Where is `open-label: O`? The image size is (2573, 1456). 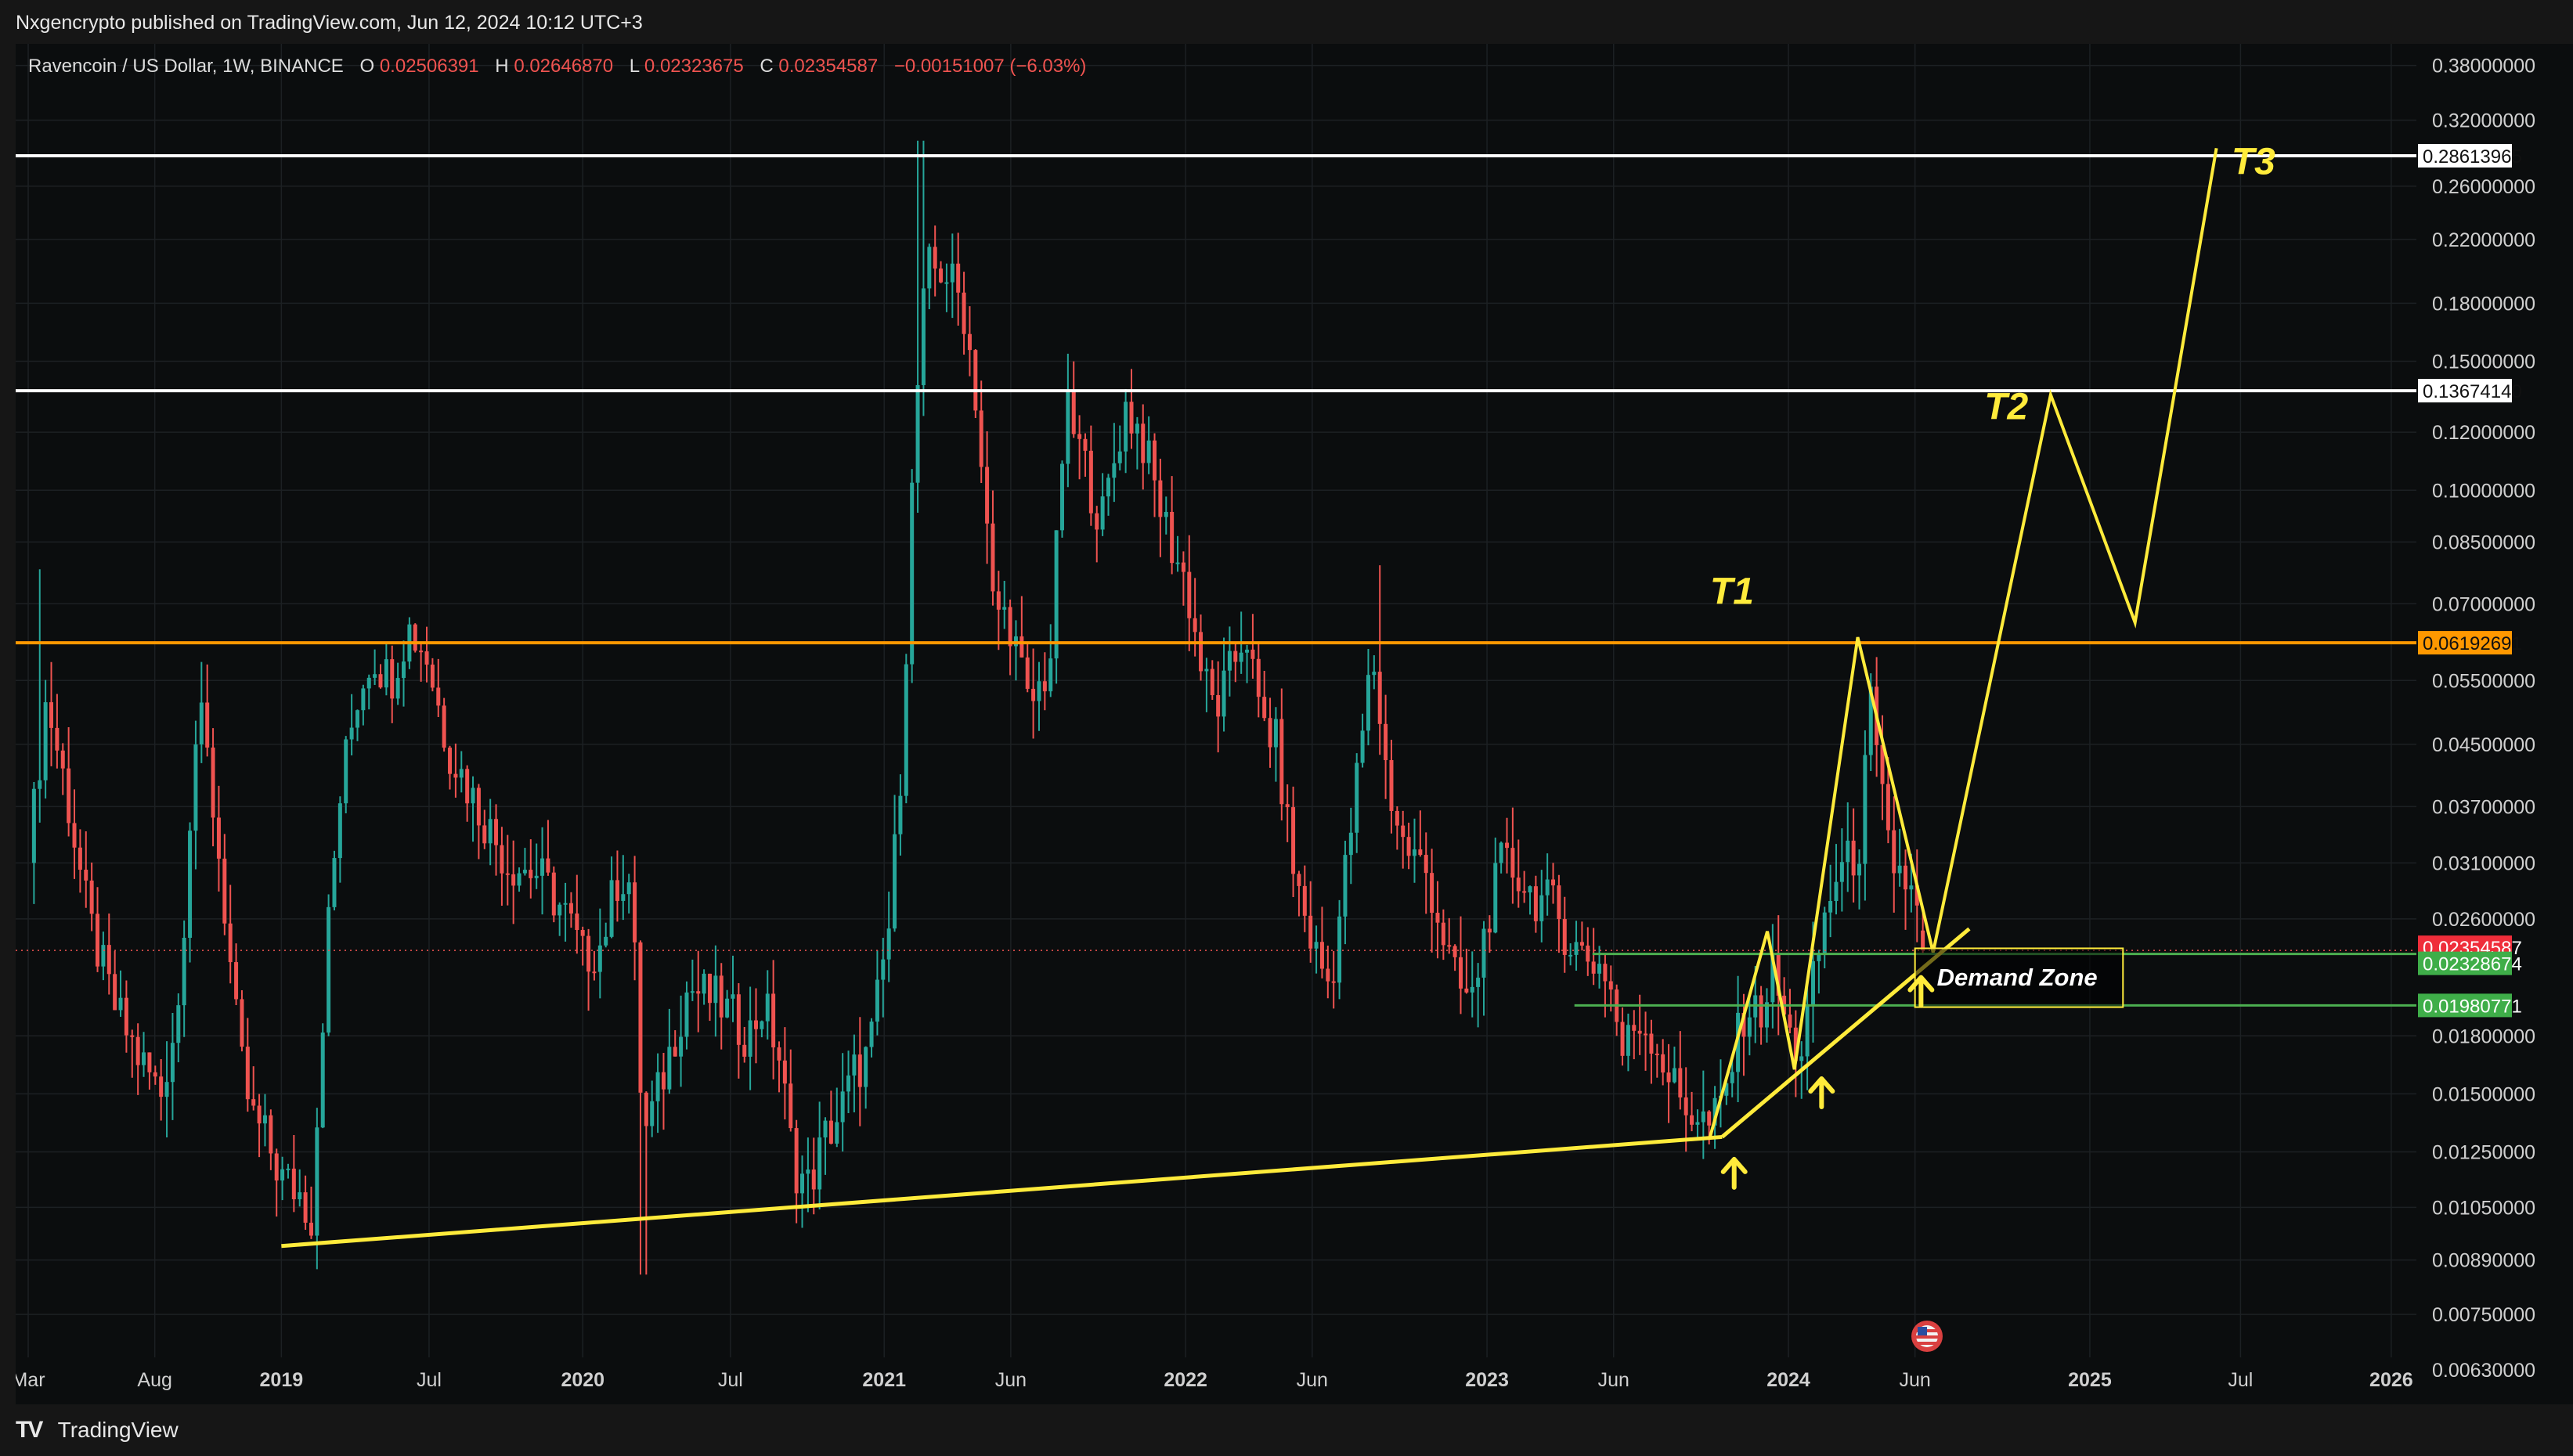
open-label: O is located at coordinates (366, 66).